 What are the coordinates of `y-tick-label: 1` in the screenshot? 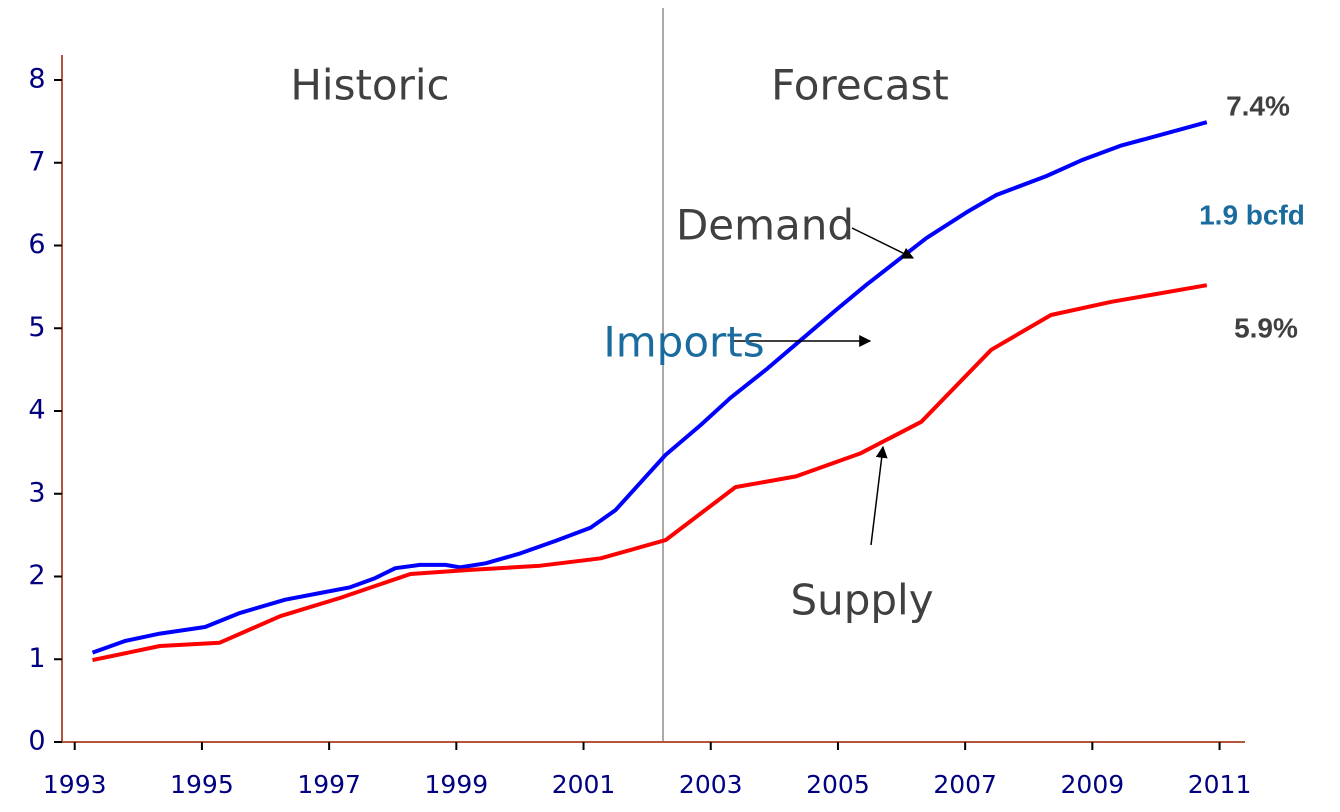 It's located at (36, 658).